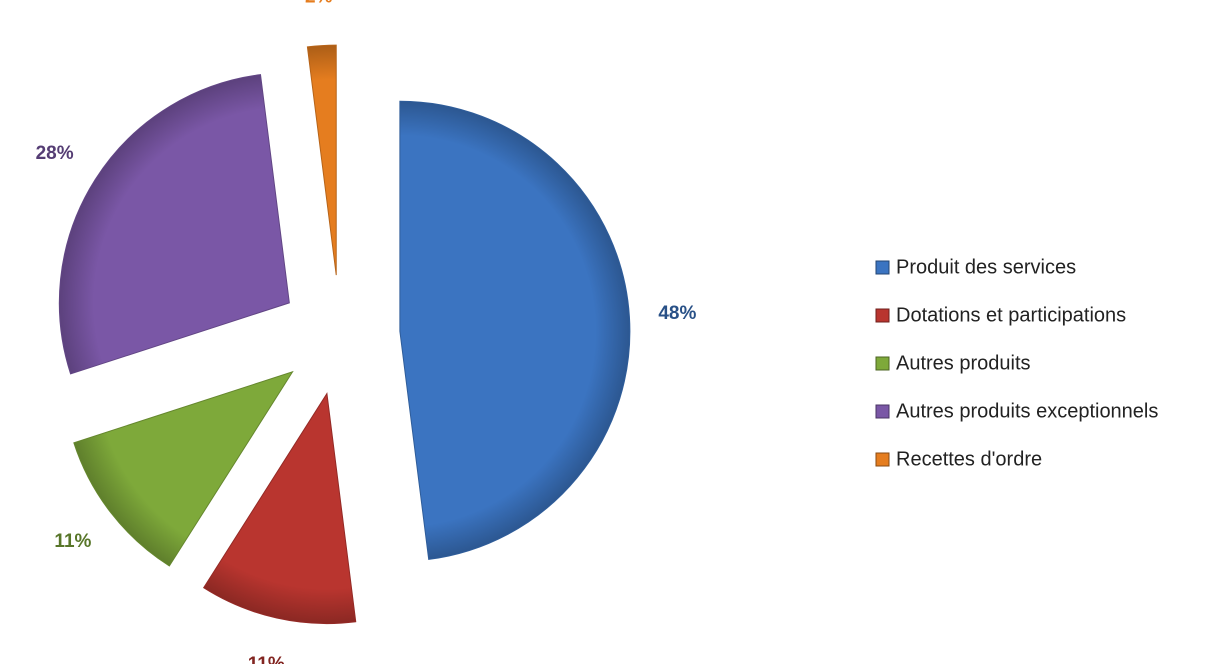 The width and height of the screenshot is (1224, 669). Describe the element at coordinates (986, 267) in the screenshot. I see `legend-label: Produit des services` at that location.